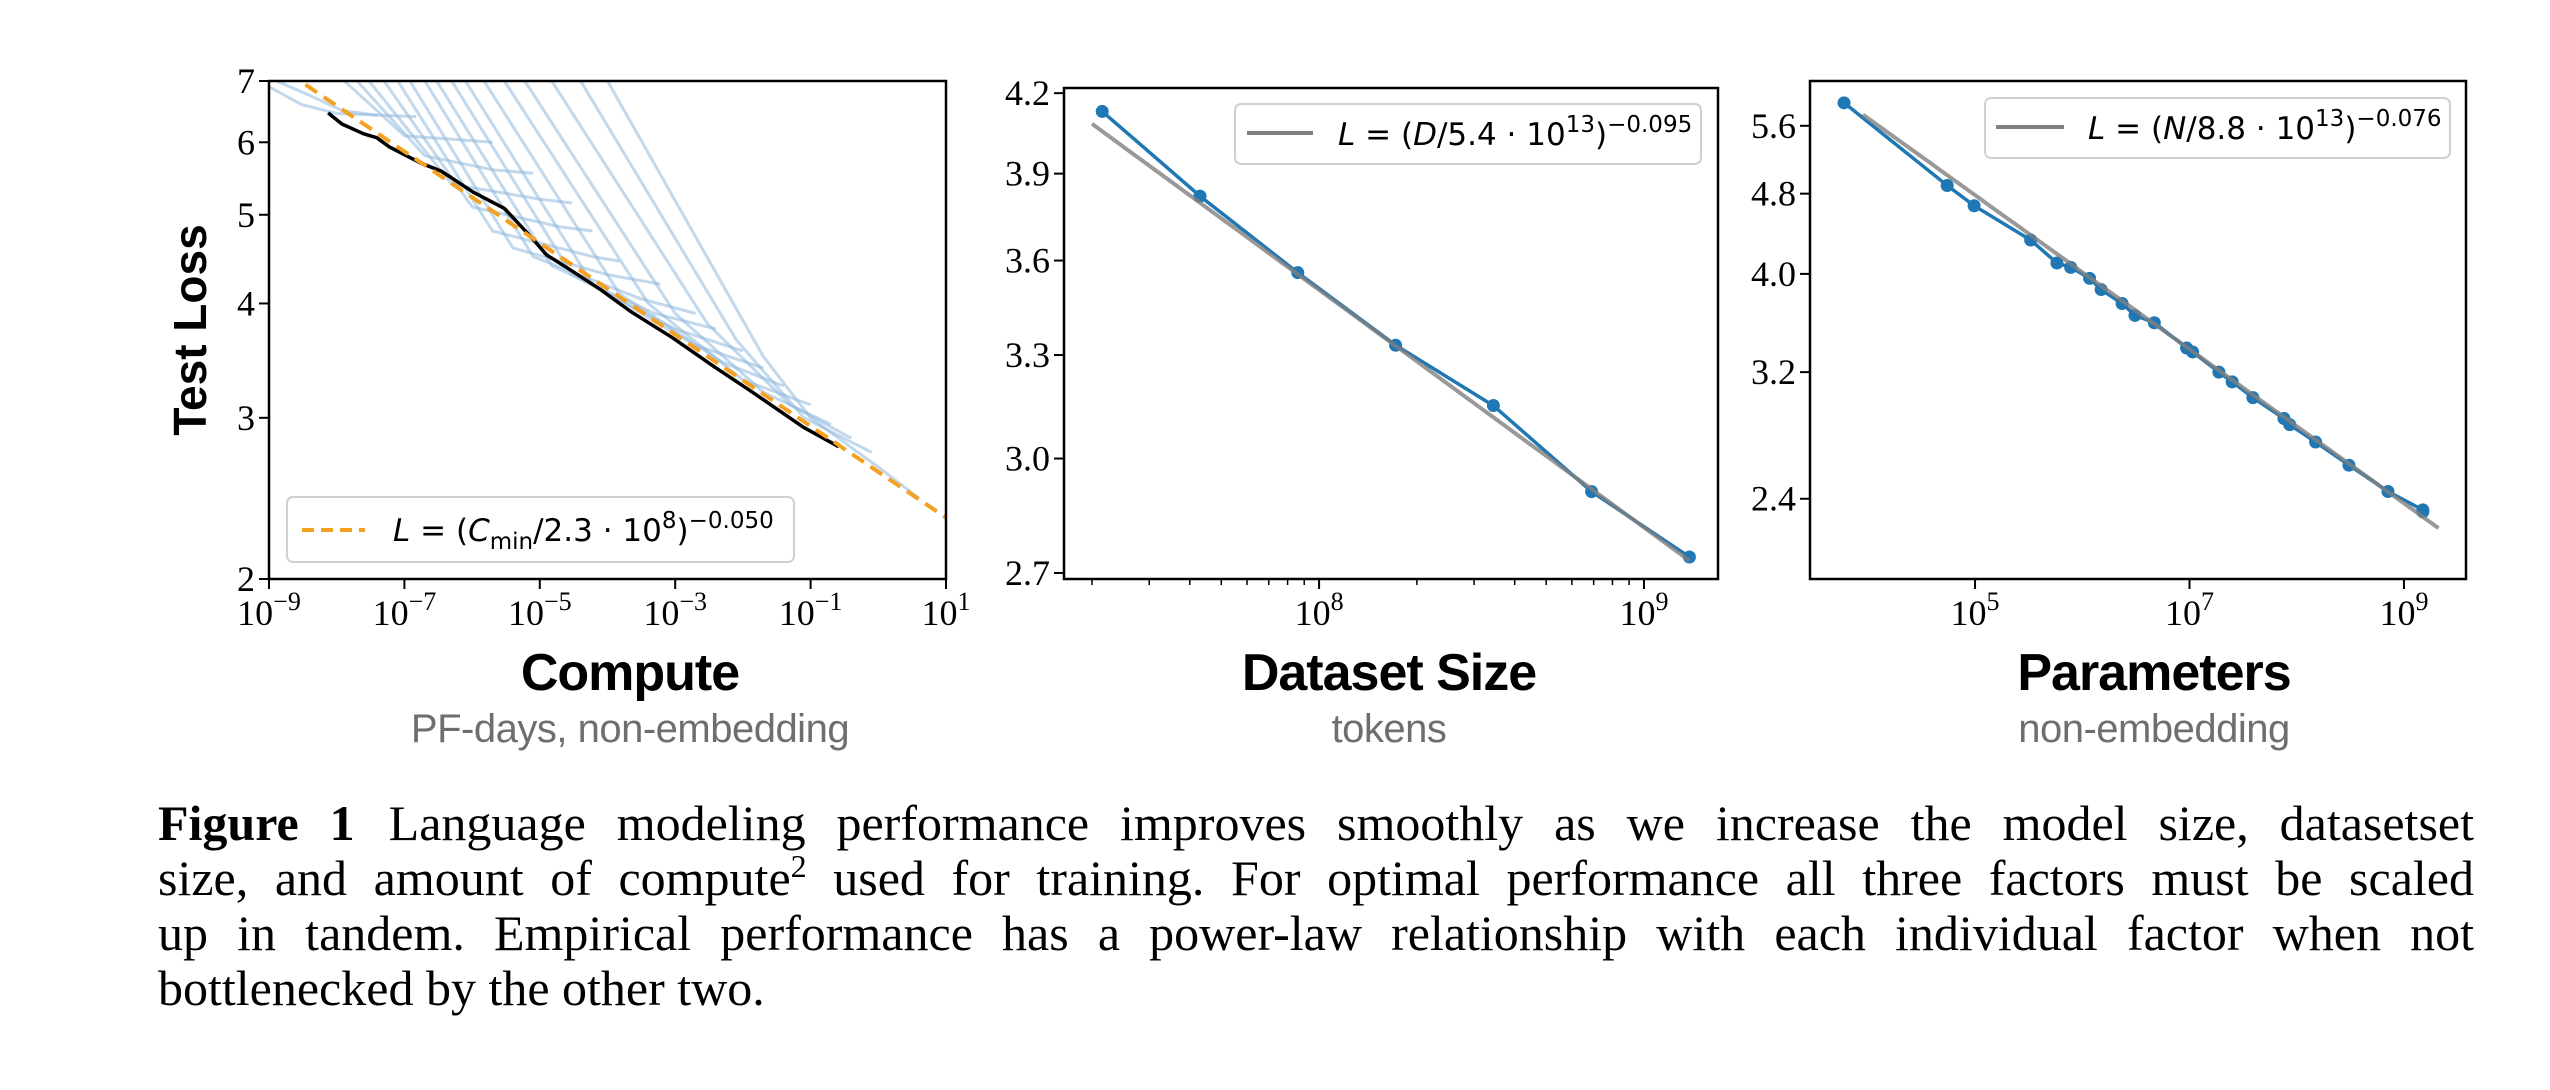 This screenshot has height=1090, width=2550. Describe the element at coordinates (1396, 334) in the screenshot. I see `data-series-line` at that location.